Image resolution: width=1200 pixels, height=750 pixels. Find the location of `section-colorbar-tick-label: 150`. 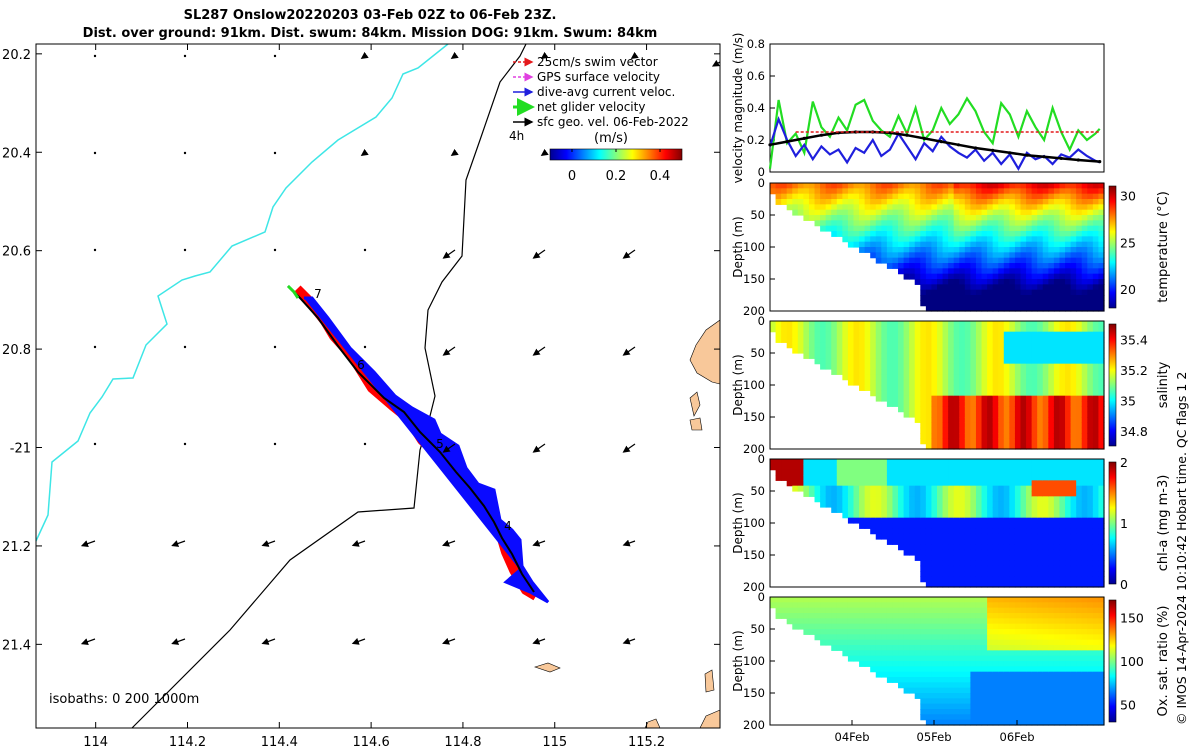

section-colorbar-tick-label: 150 is located at coordinates (1132, 617).